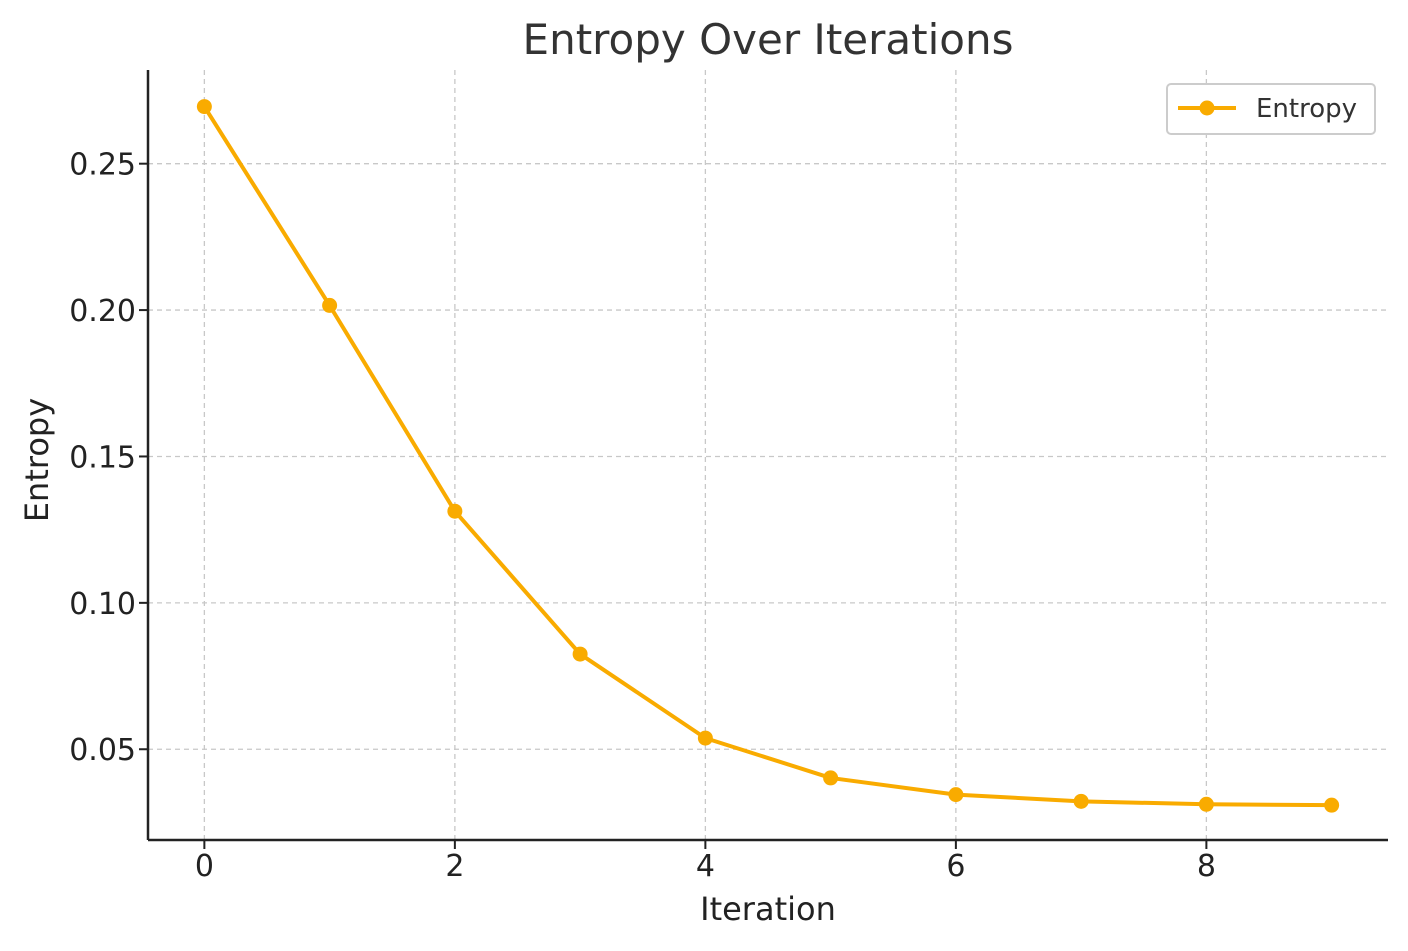  Describe the element at coordinates (102, 311) in the screenshot. I see `y-tick-label: 0.20` at that location.